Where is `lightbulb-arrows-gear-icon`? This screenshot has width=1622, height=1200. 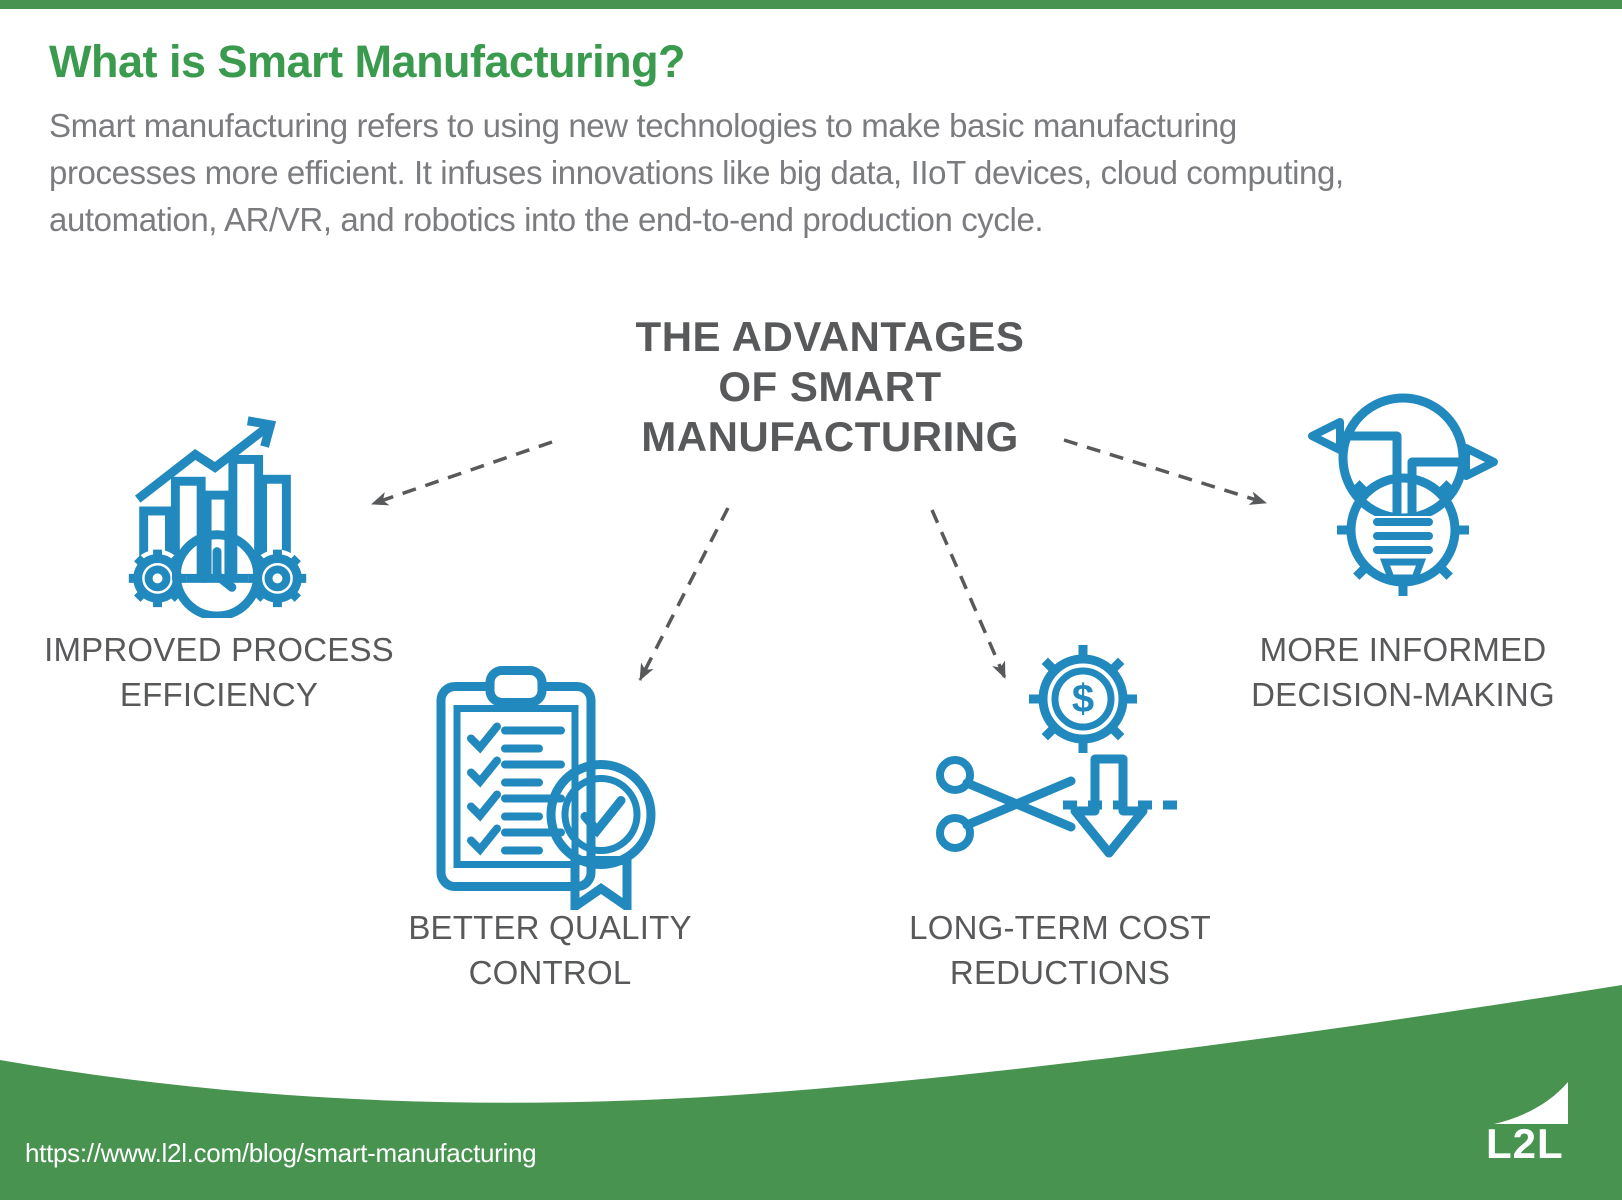
lightbulb-arrows-gear-icon is located at coordinates (1403, 497).